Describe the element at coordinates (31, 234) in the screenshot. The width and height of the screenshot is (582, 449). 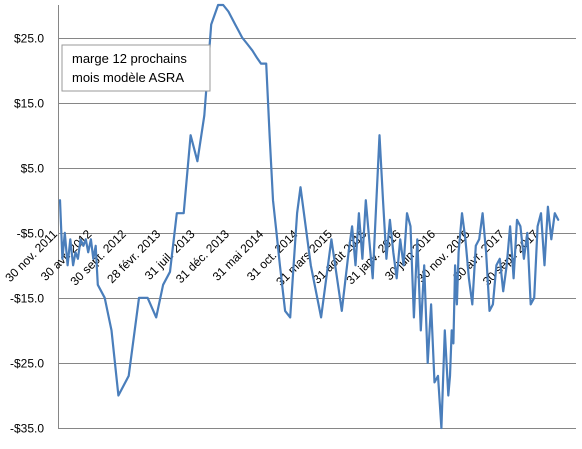
I see `y-tick-label: -$5.0` at that location.